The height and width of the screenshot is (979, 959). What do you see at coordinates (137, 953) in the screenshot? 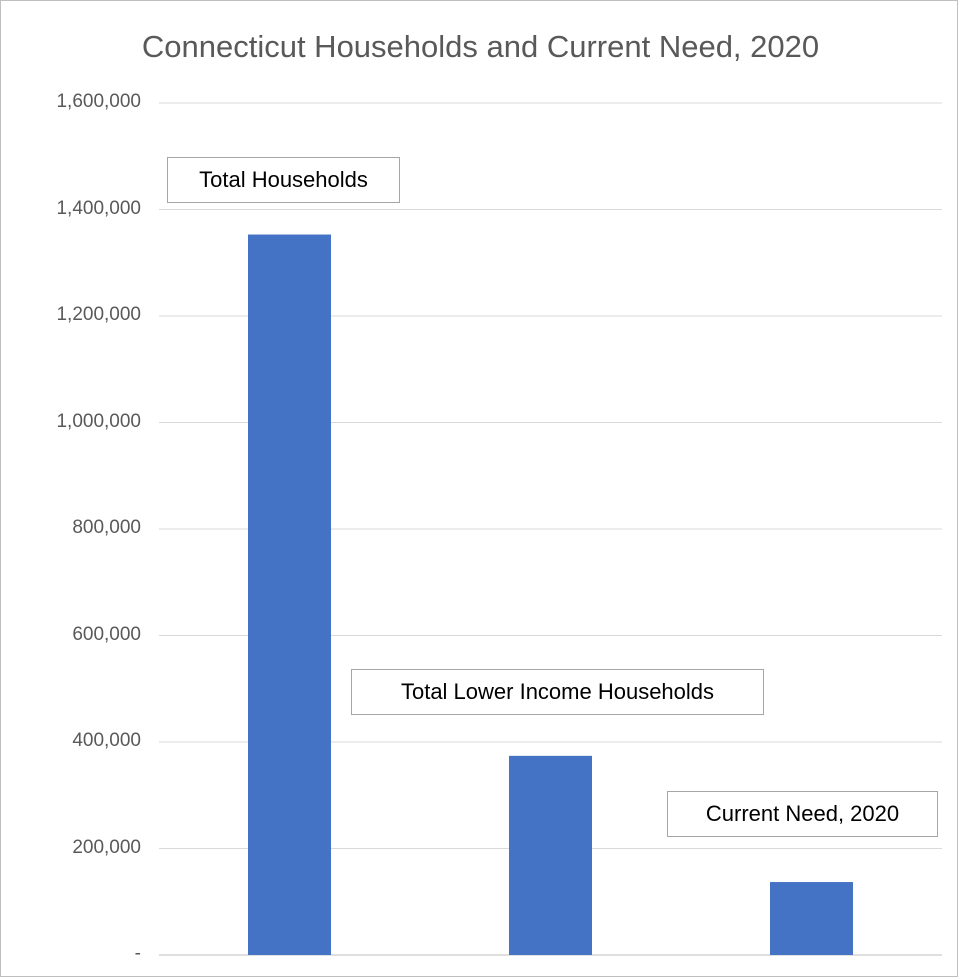
I see `y-tick-label: -` at bounding box center [137, 953].